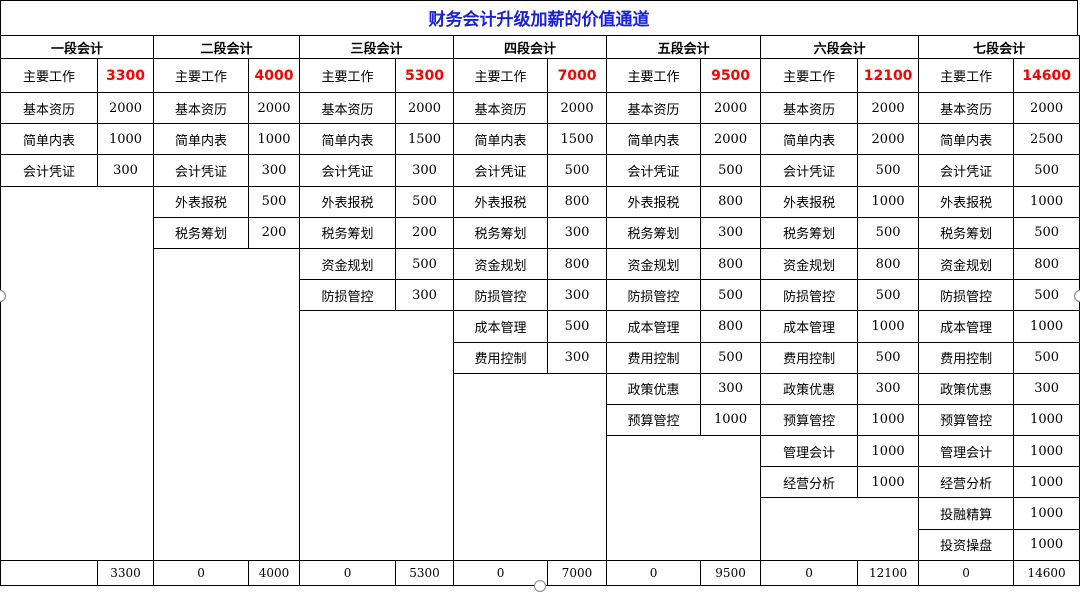  Describe the element at coordinates (227, 47) in the screenshot. I see `group-header: 二段会计` at that location.